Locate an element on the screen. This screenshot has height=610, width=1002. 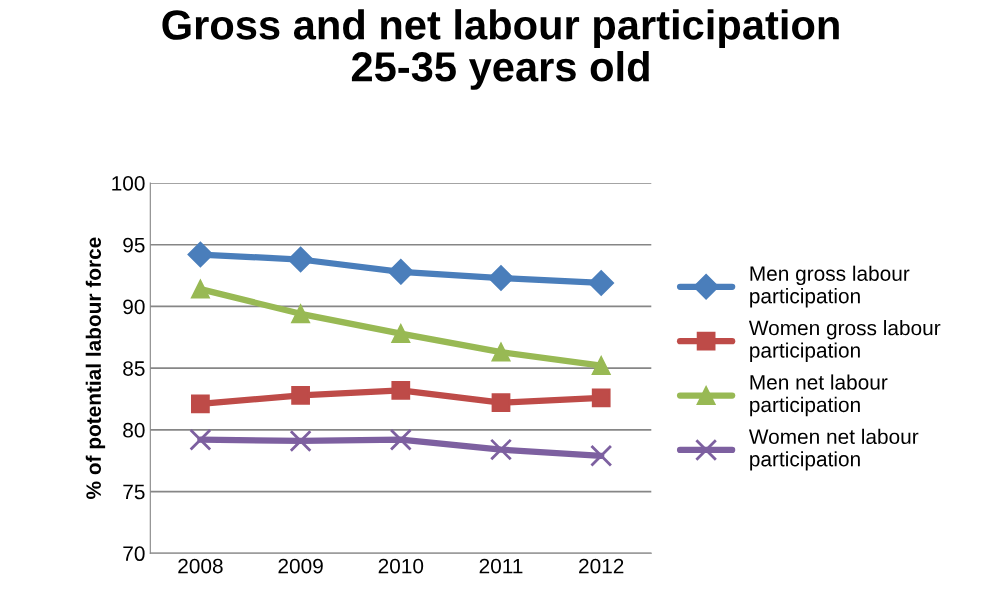
x-tick-label: 2008 is located at coordinates (200, 566).